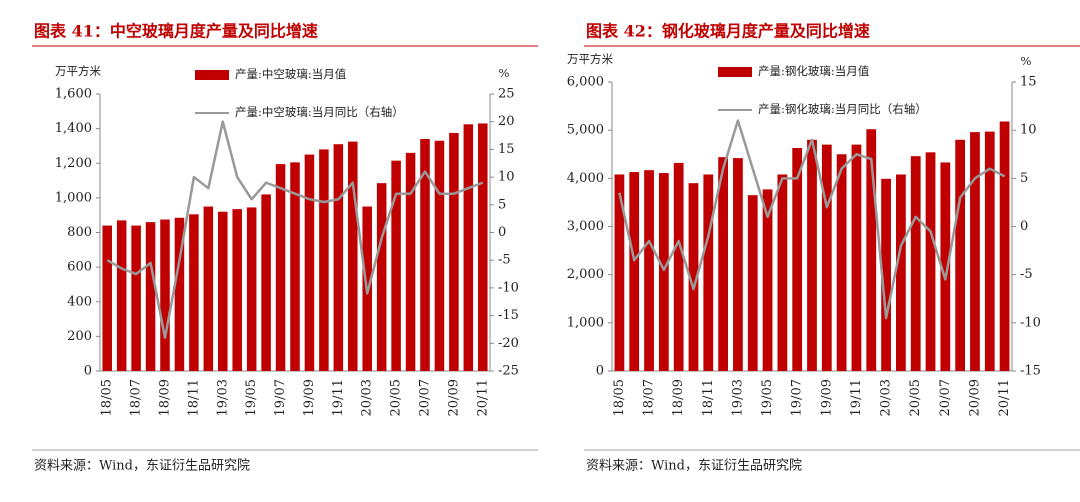  What do you see at coordinates (1026, 274) in the screenshot?
I see `y2-tick-label: -5` at bounding box center [1026, 274].